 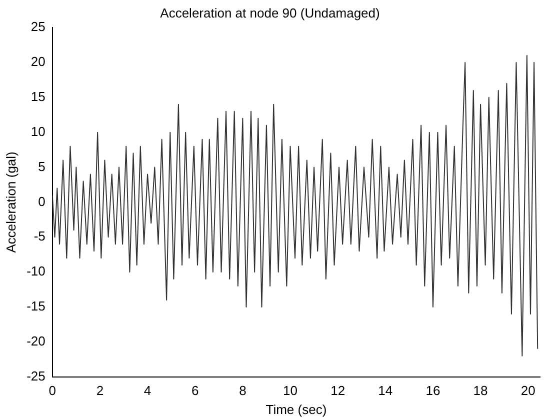 I want to click on y-tick-label: -5, so click(x=40, y=236).